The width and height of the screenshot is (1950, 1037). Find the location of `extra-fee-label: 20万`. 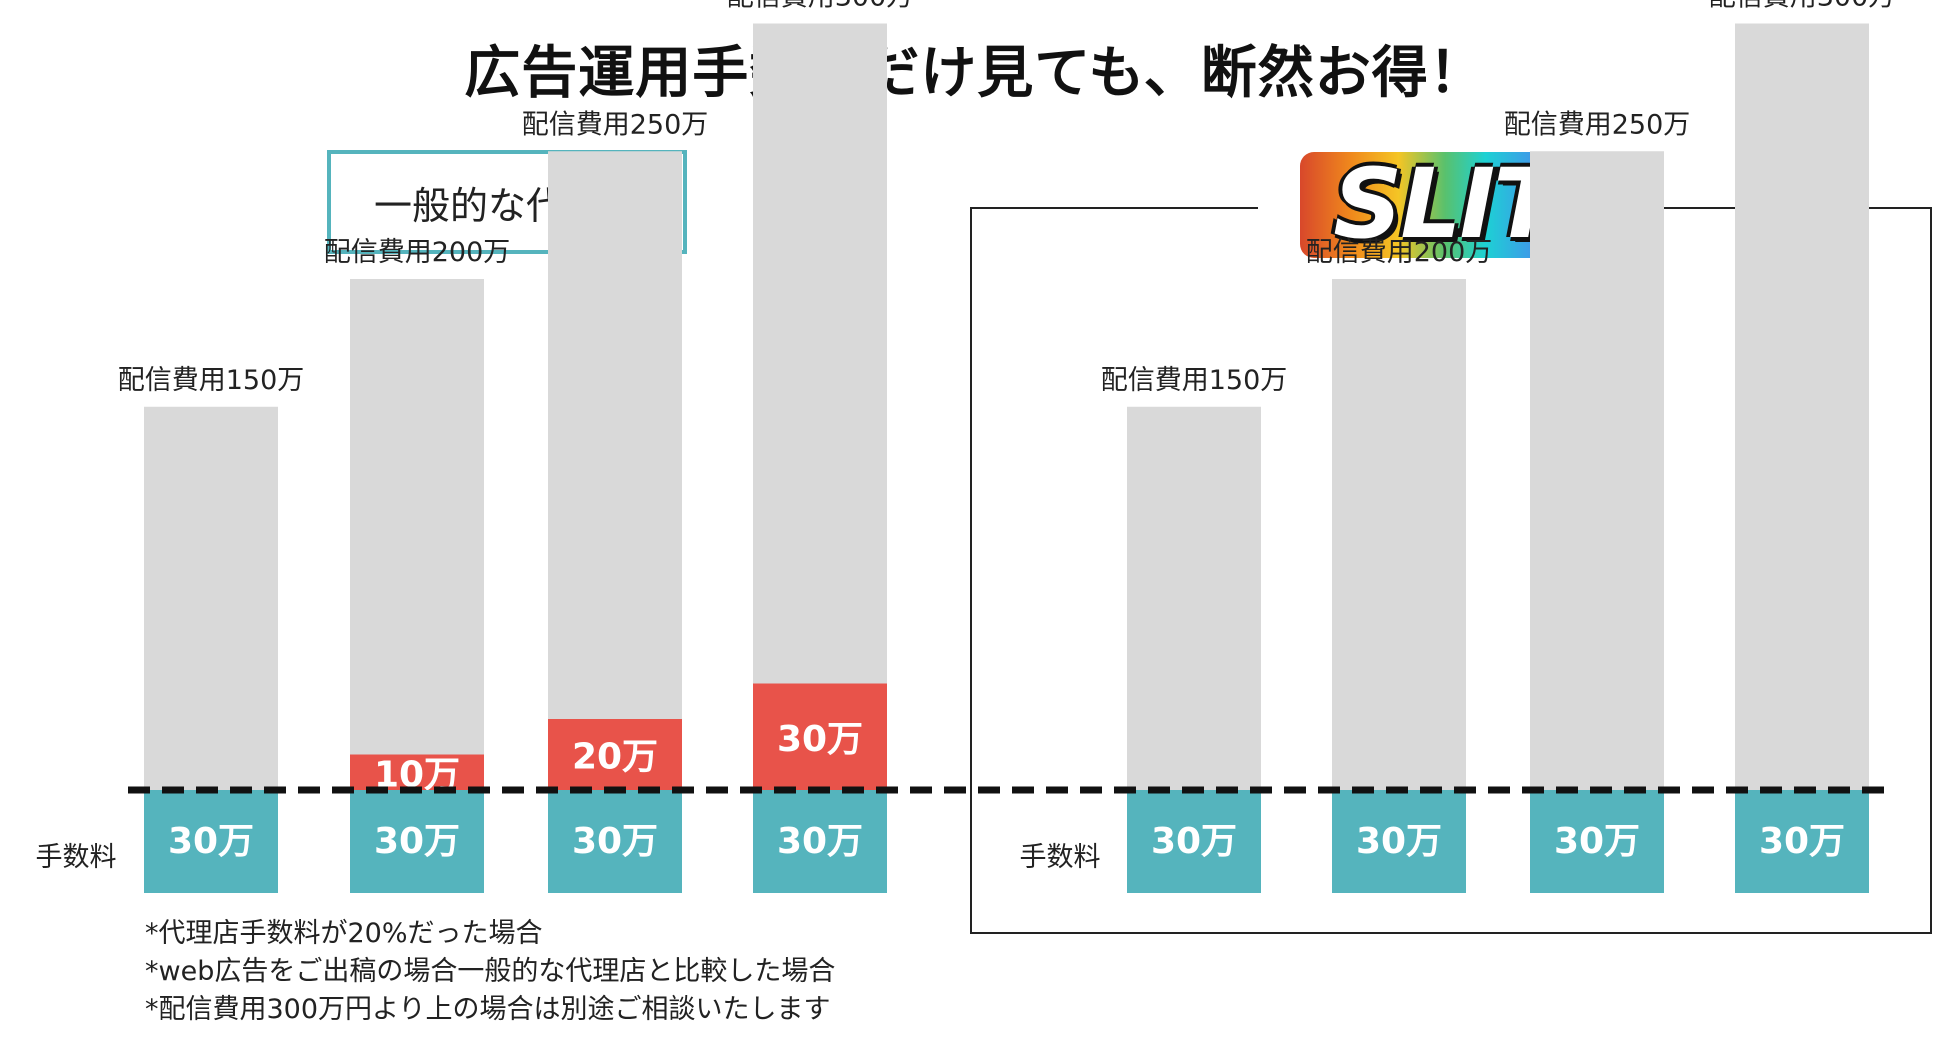

extra-fee-label: 20万 is located at coordinates (615, 757).